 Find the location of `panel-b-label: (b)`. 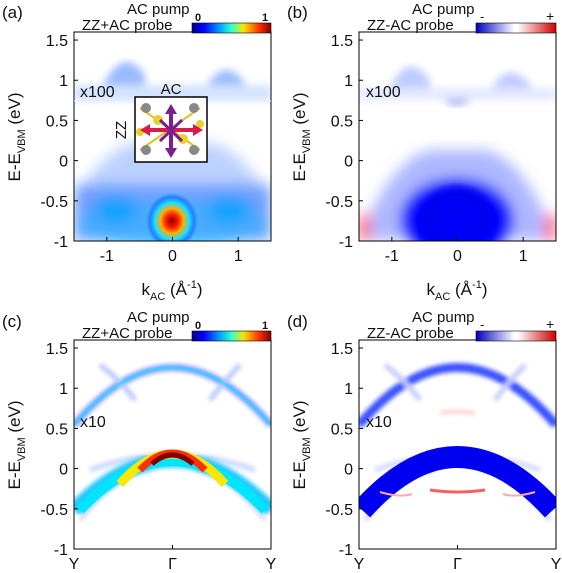

panel-b-label: (b) is located at coordinates (297, 12).